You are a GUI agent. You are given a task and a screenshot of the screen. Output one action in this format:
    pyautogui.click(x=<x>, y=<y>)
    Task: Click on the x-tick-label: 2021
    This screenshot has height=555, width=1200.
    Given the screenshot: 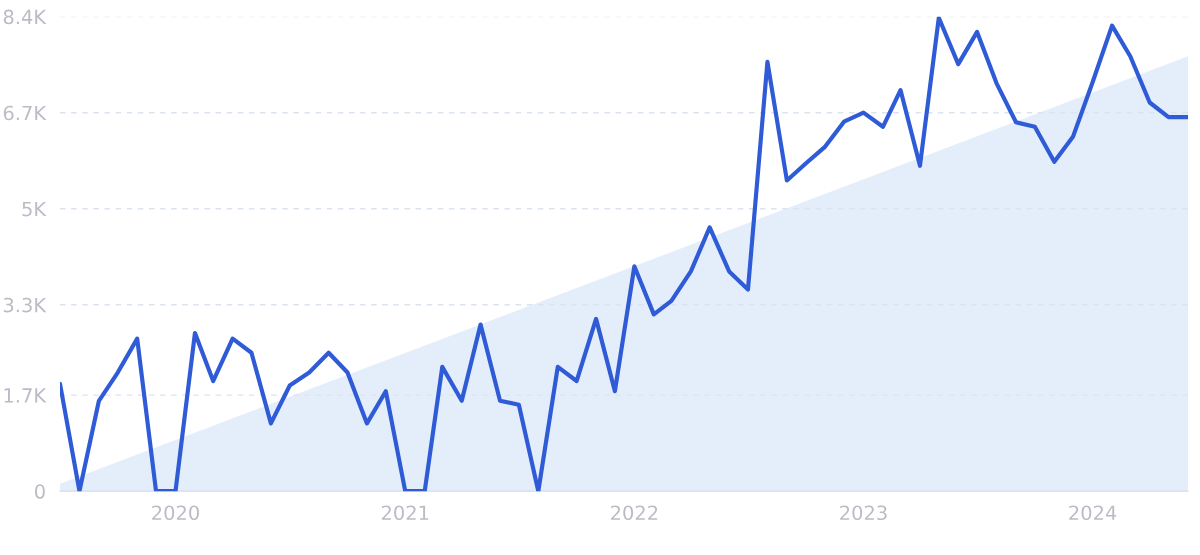 What is the action you would take?
    pyautogui.click(x=405, y=513)
    